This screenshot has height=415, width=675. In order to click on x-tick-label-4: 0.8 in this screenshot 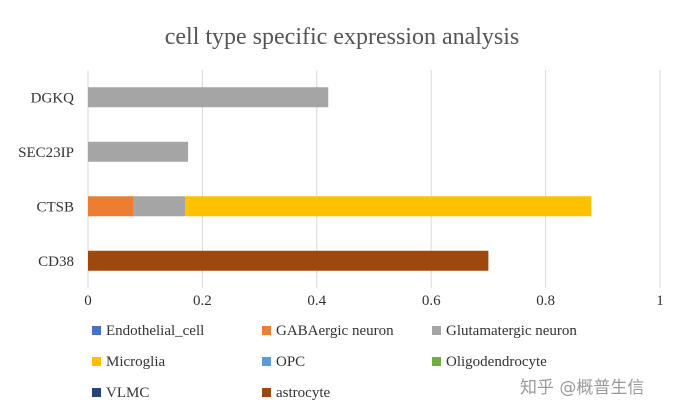, I will do `click(545, 301)`.